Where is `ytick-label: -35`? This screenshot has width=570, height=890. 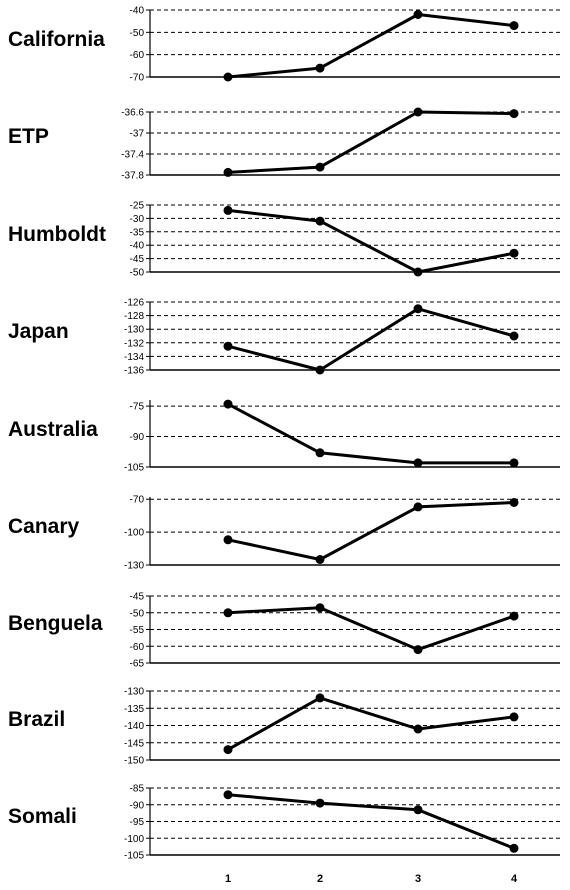 ytick-label: -35 is located at coordinates (137, 232).